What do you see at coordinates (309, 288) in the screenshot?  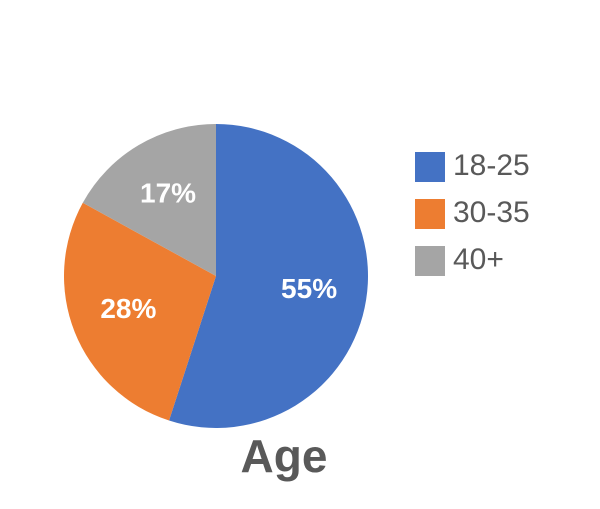 I see `value-label: 55%` at bounding box center [309, 288].